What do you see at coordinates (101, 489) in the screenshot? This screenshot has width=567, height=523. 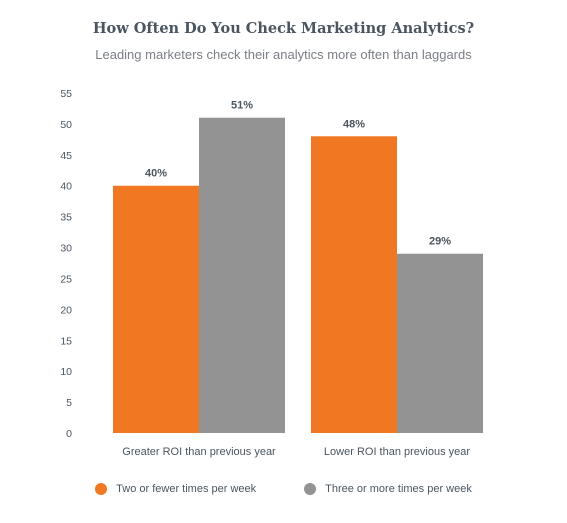 I see `legend-swatch-orange` at bounding box center [101, 489].